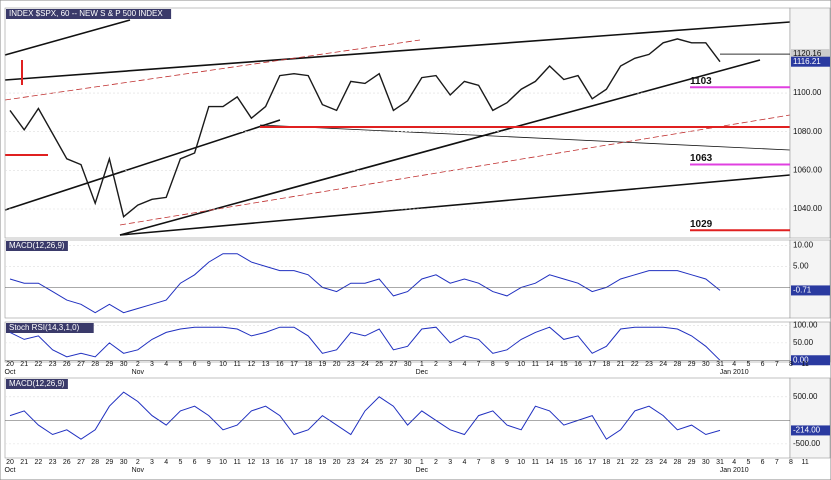  I want to click on month-label: Oct, so click(10, 470).